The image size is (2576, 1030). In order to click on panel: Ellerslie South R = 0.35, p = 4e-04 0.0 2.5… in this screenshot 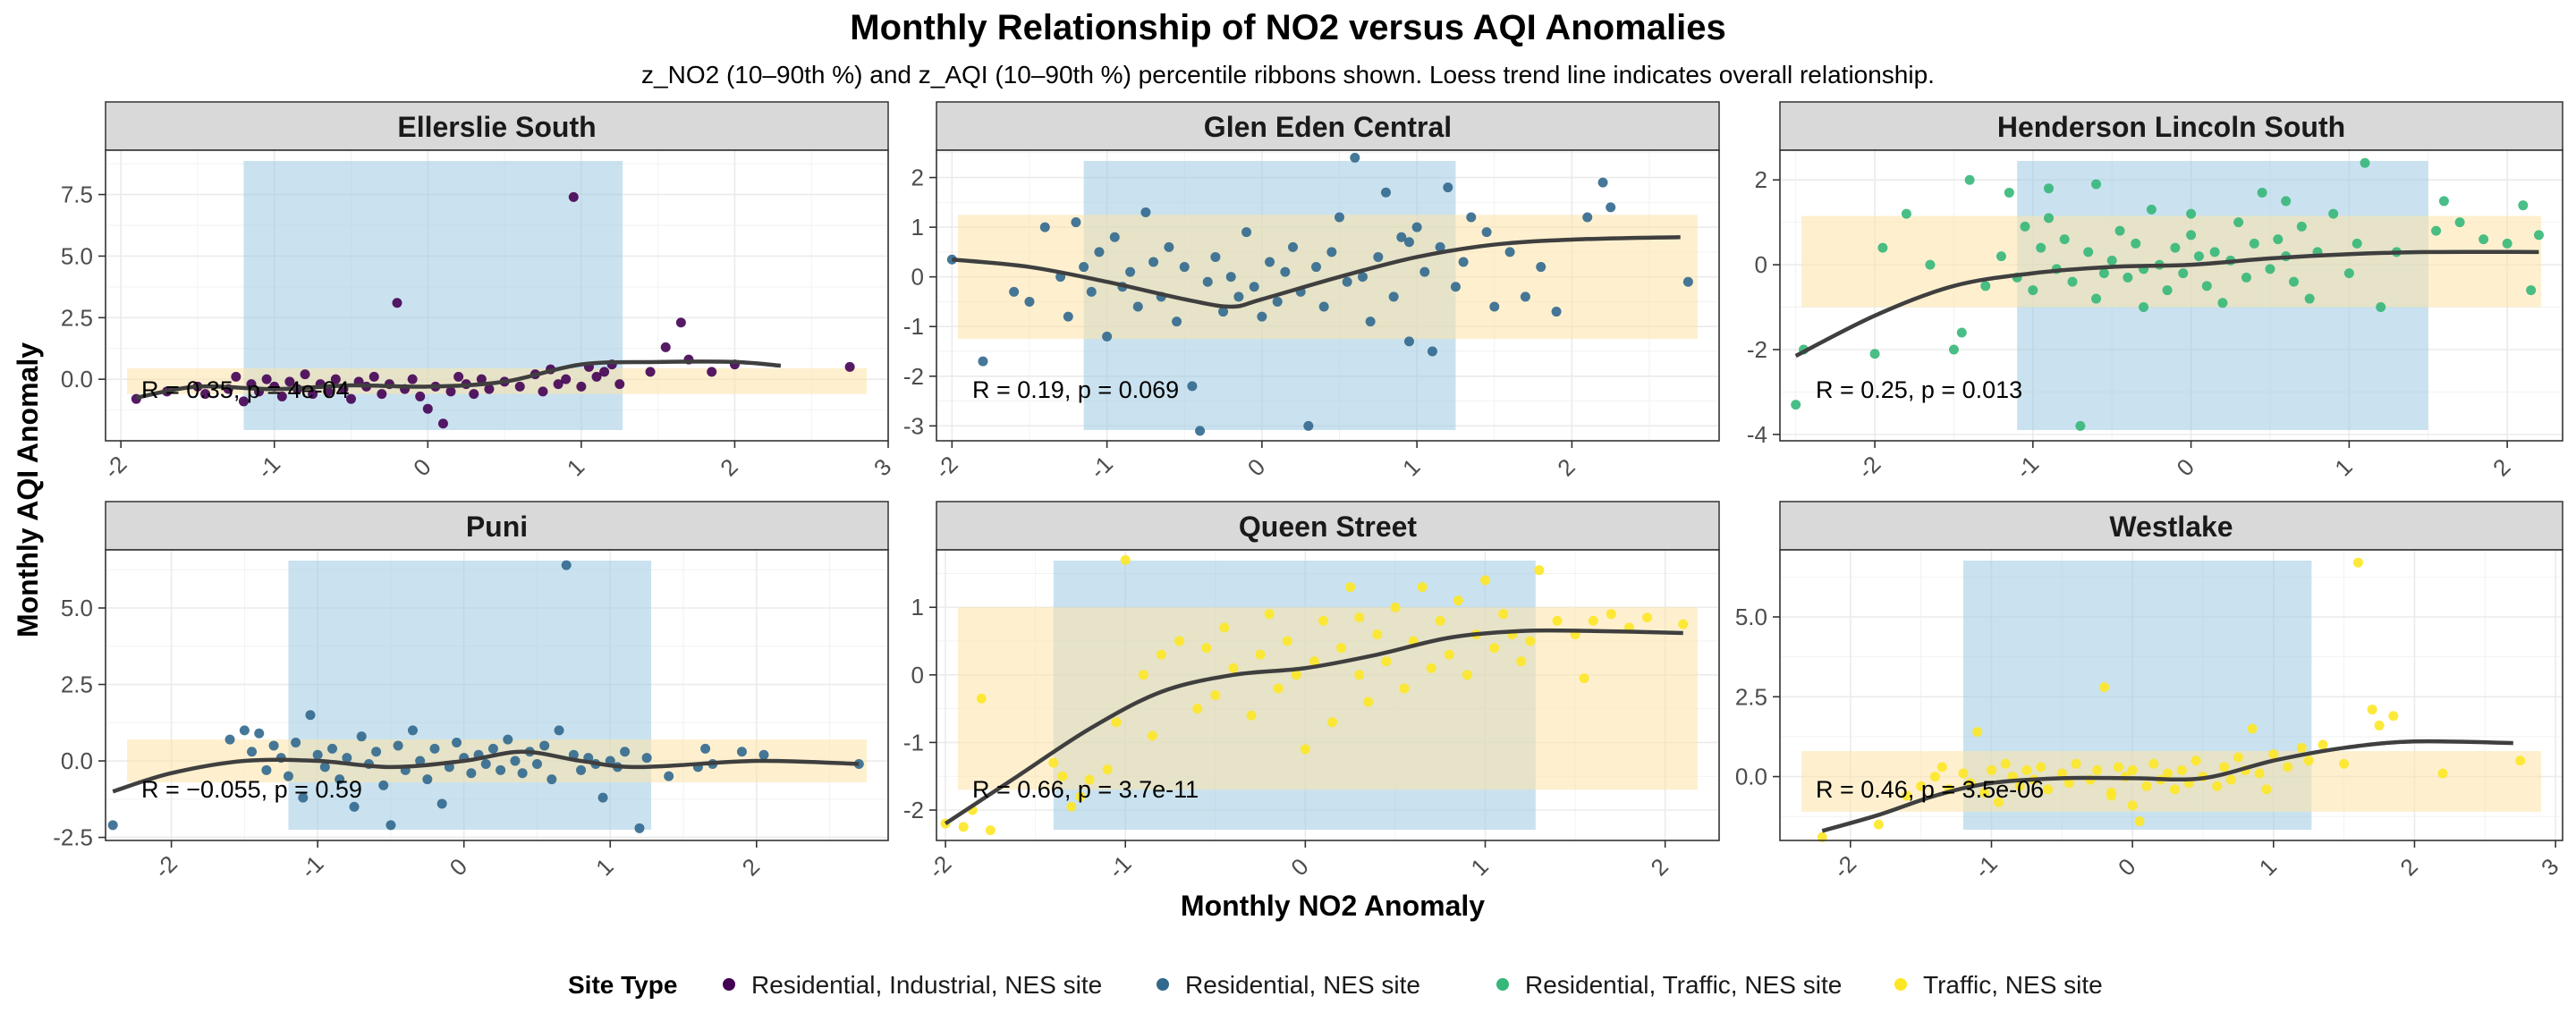, I will do `click(478, 292)`.